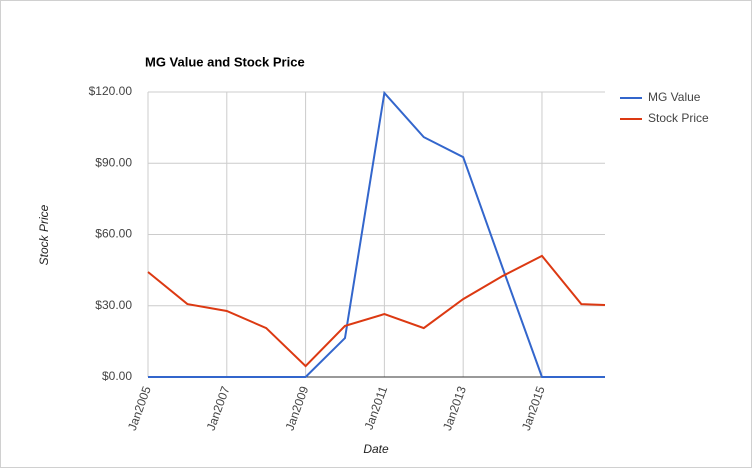 This screenshot has width=752, height=468. I want to click on legend-label: MG Value, so click(674, 97).